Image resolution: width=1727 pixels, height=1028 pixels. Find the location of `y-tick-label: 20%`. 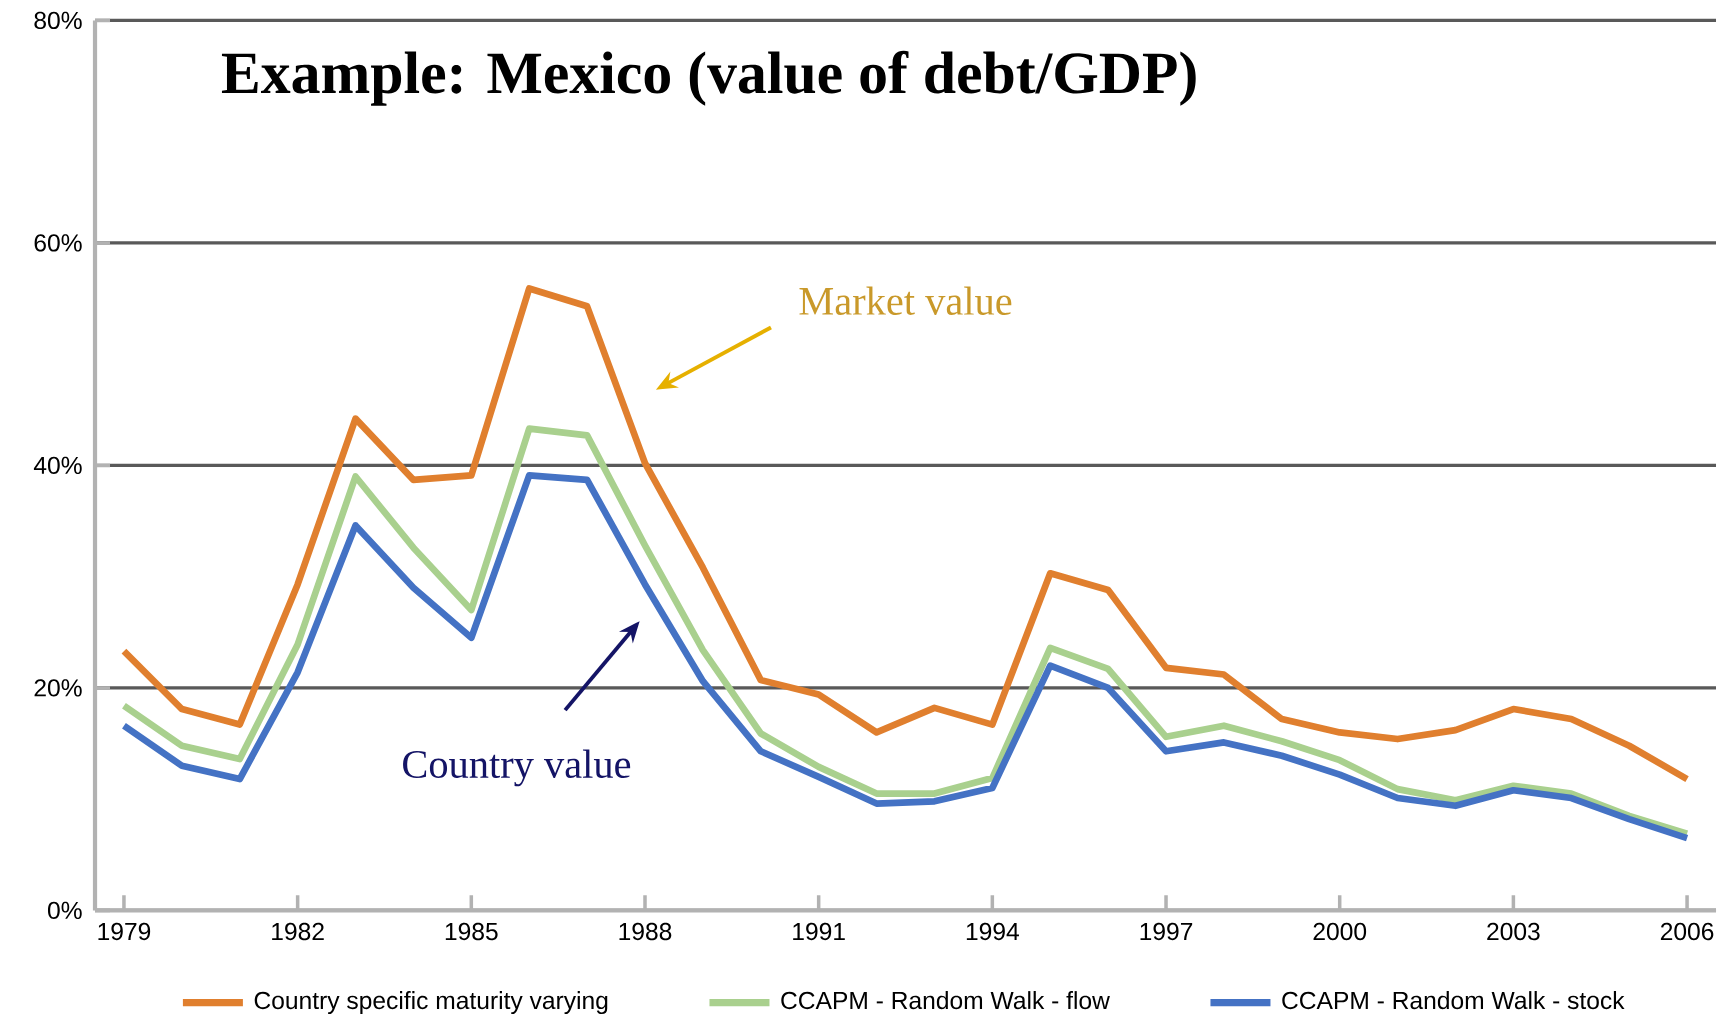

y-tick-label: 20% is located at coordinates (58, 688).